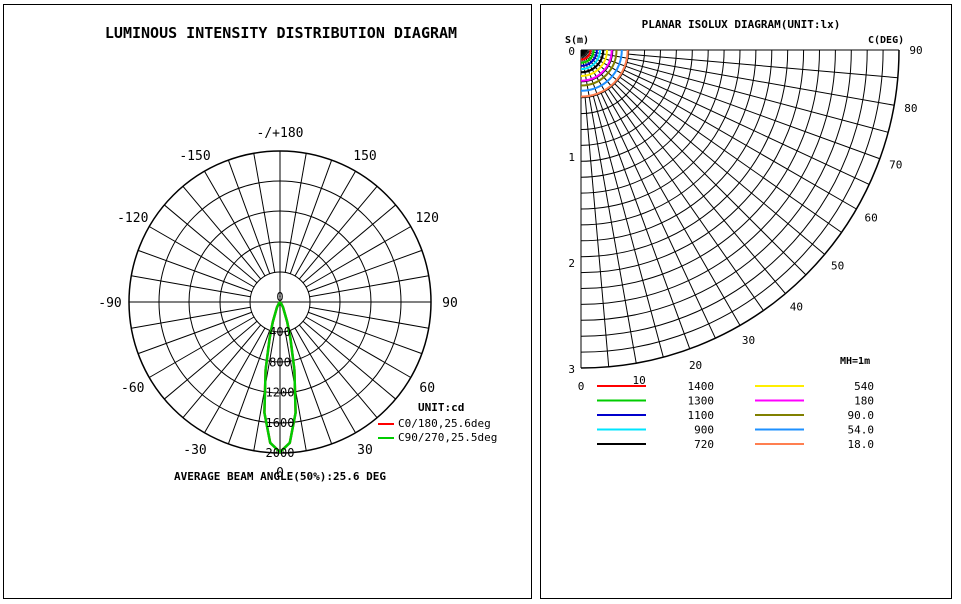  What do you see at coordinates (426, 218) in the screenshot?
I see `polar-angle-label: 120` at bounding box center [426, 218].